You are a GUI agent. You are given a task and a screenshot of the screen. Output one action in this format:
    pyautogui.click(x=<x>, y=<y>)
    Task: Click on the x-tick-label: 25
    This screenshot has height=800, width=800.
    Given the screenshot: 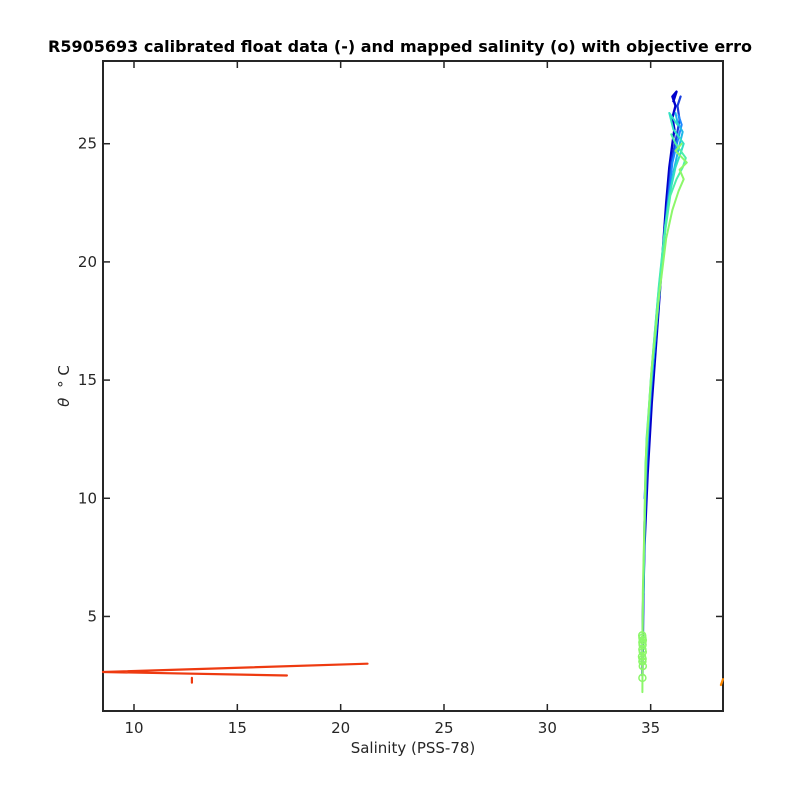 What is the action you would take?
    pyautogui.click(x=443, y=728)
    